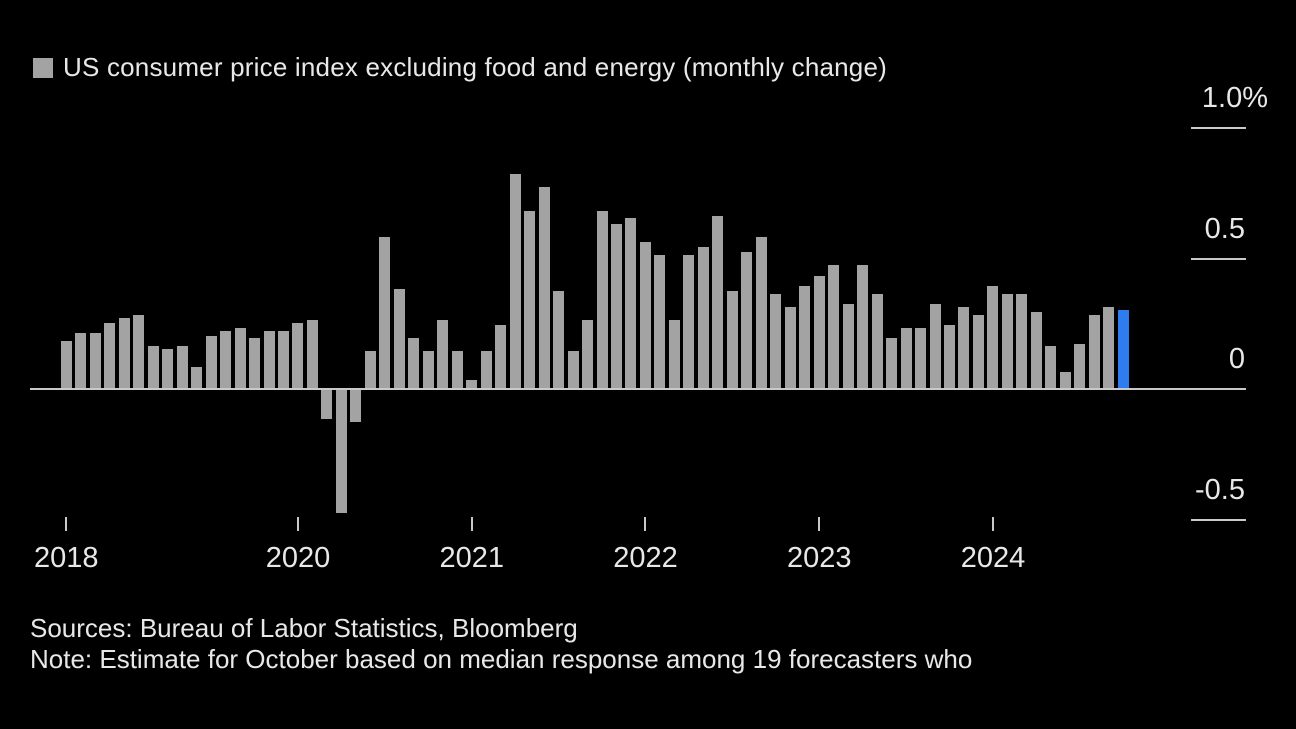  Describe the element at coordinates (819, 558) in the screenshot. I see `x-axis-label: 2023` at that location.